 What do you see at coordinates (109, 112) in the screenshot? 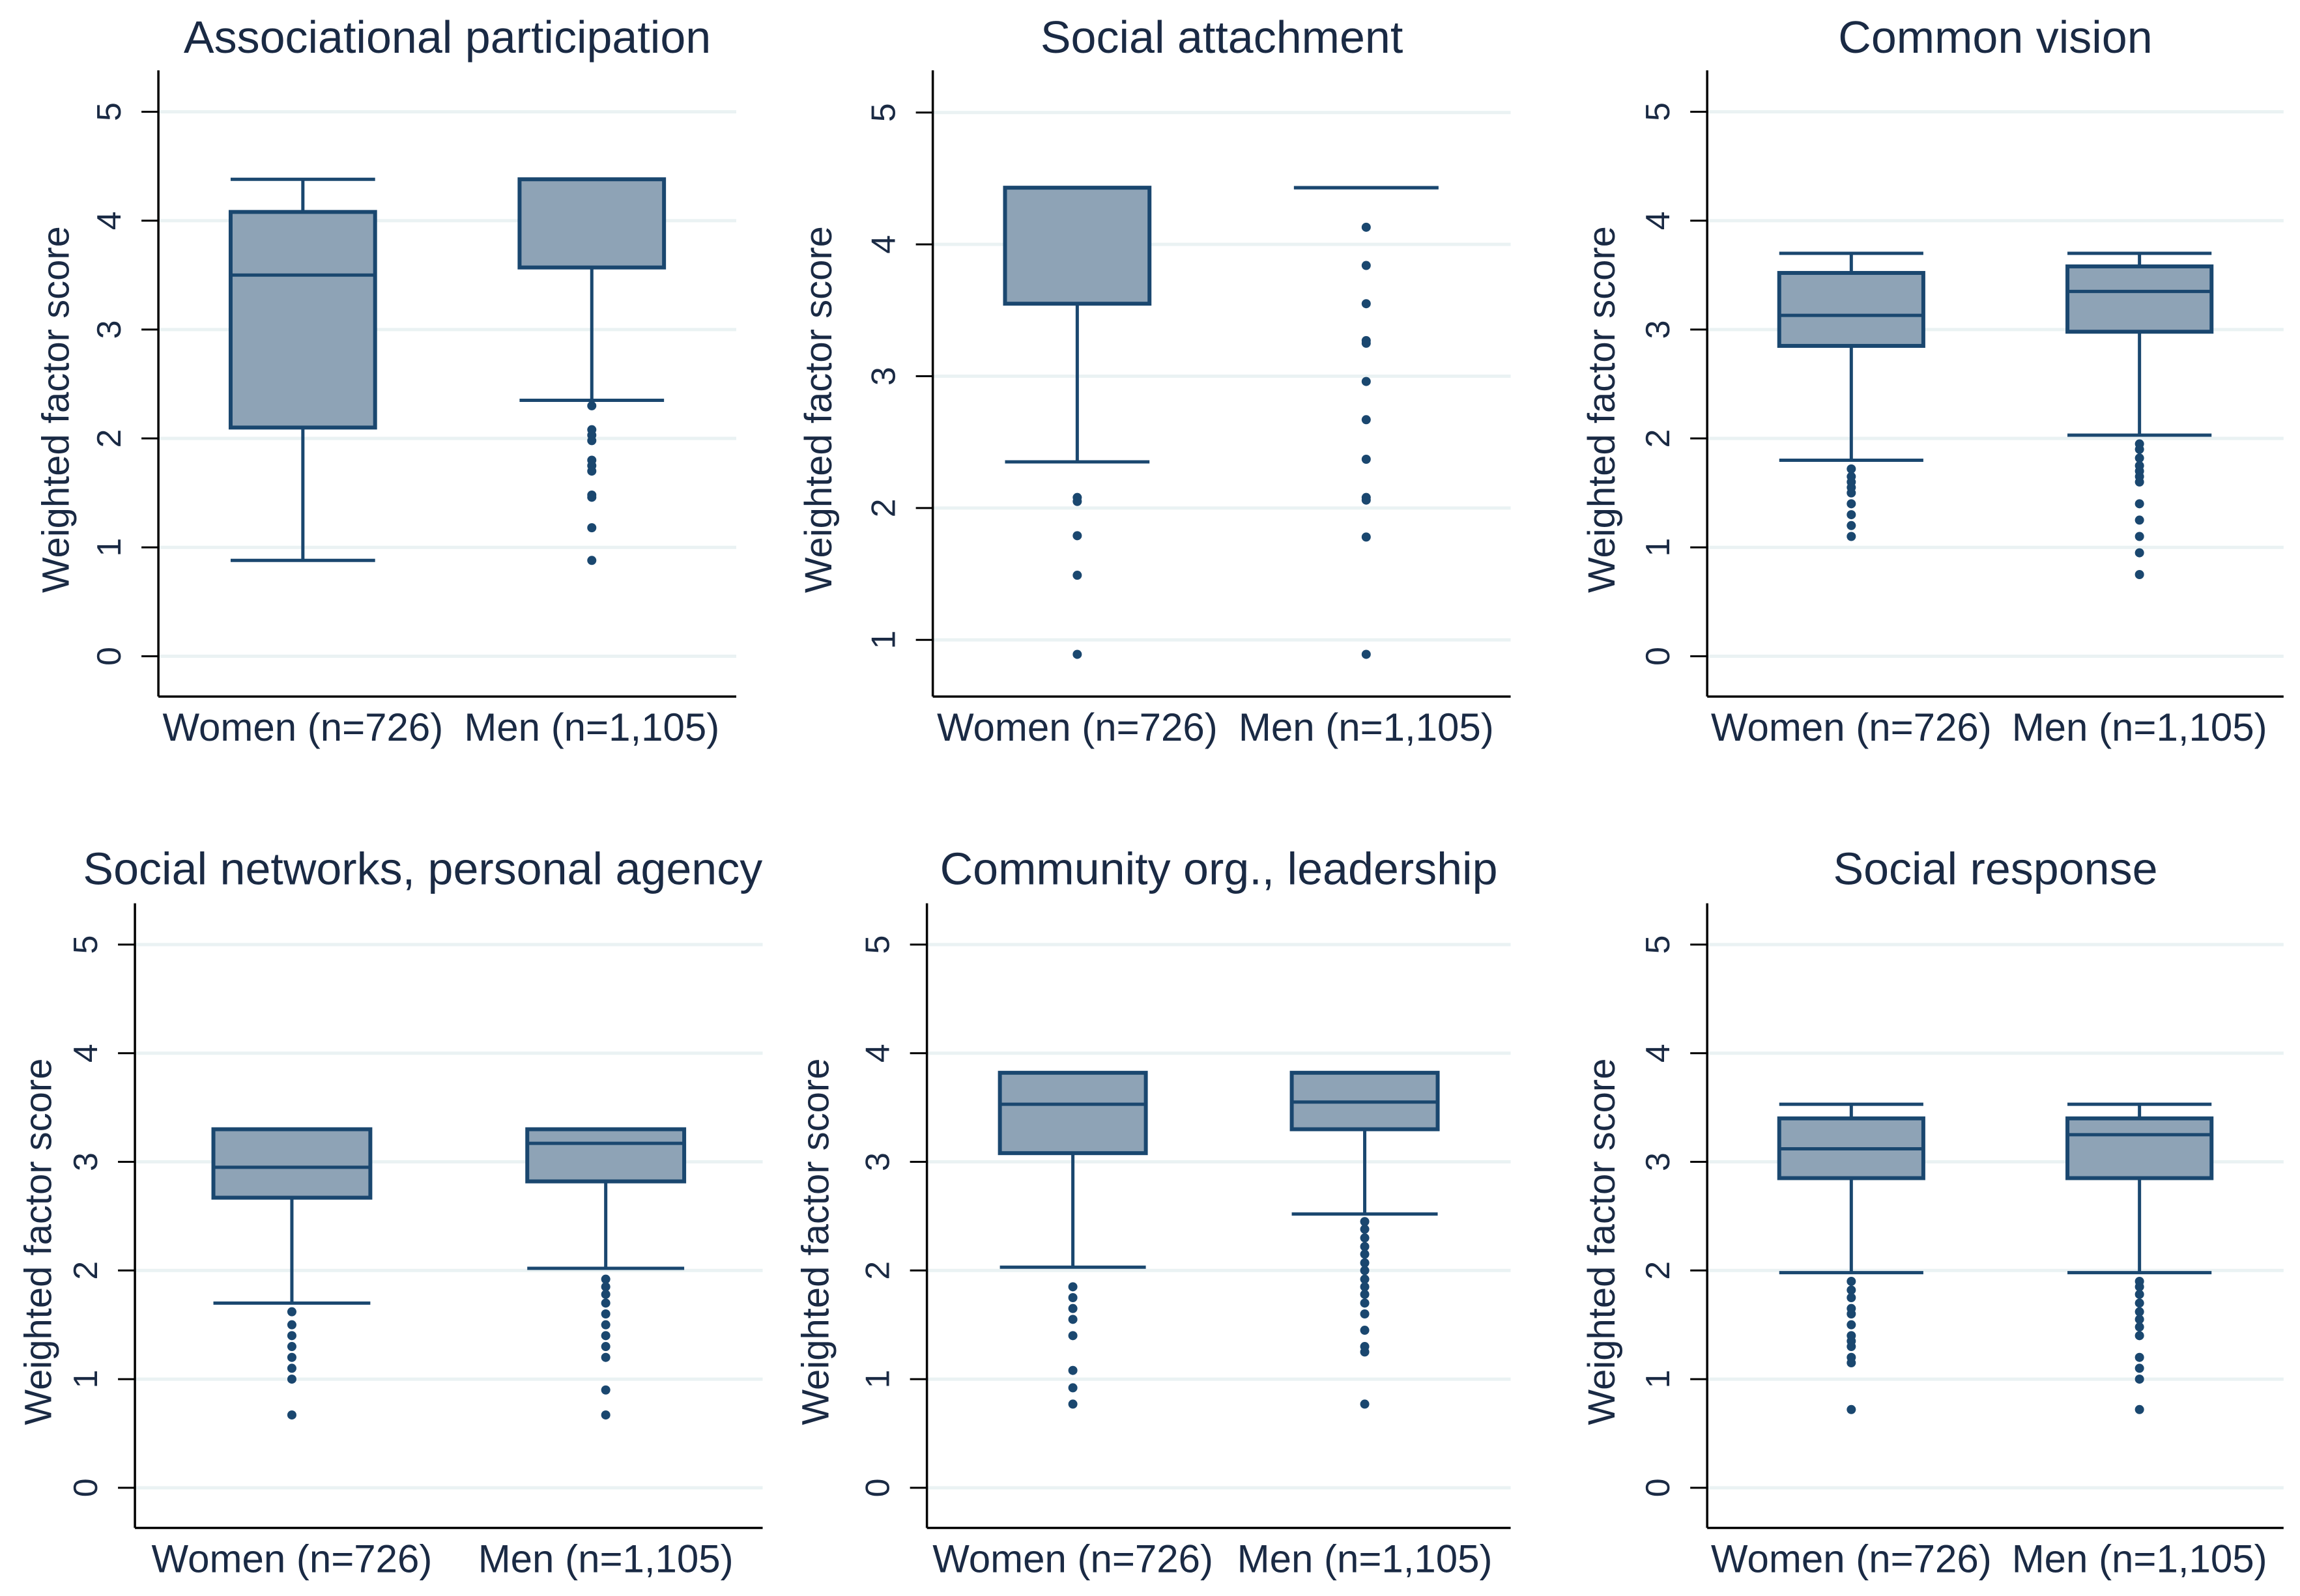
I see `y-tick-label: 5` at bounding box center [109, 112].